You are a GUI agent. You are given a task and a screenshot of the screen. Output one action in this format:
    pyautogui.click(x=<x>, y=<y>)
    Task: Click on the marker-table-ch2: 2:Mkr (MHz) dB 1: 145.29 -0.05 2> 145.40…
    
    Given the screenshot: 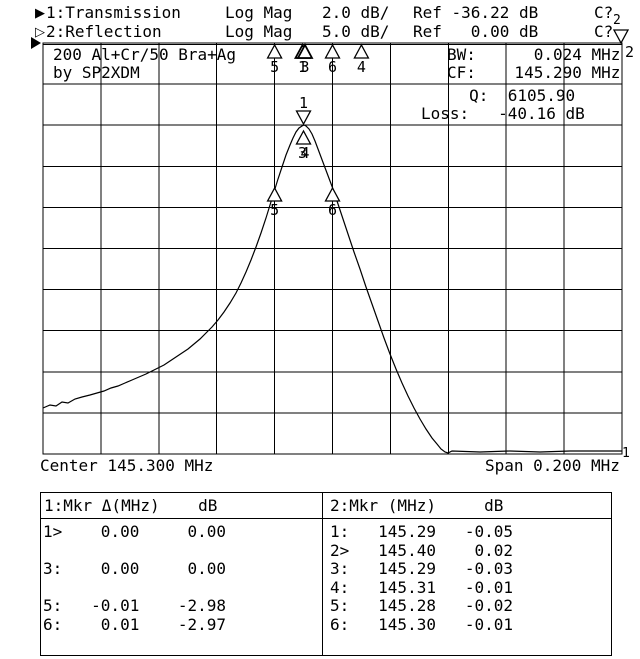 What is the action you would take?
    pyautogui.click(x=467, y=574)
    